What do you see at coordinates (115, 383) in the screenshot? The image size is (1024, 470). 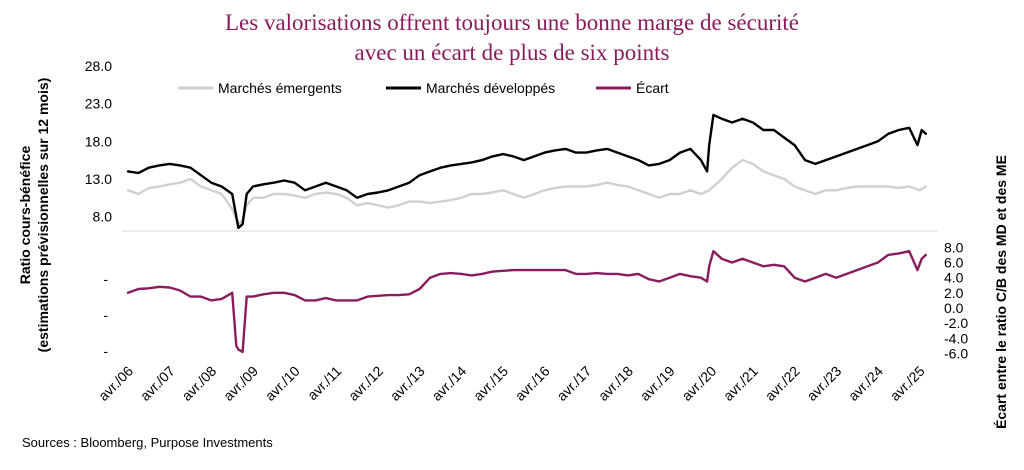 I see `x-tick-label: avr./06` at bounding box center [115, 383].